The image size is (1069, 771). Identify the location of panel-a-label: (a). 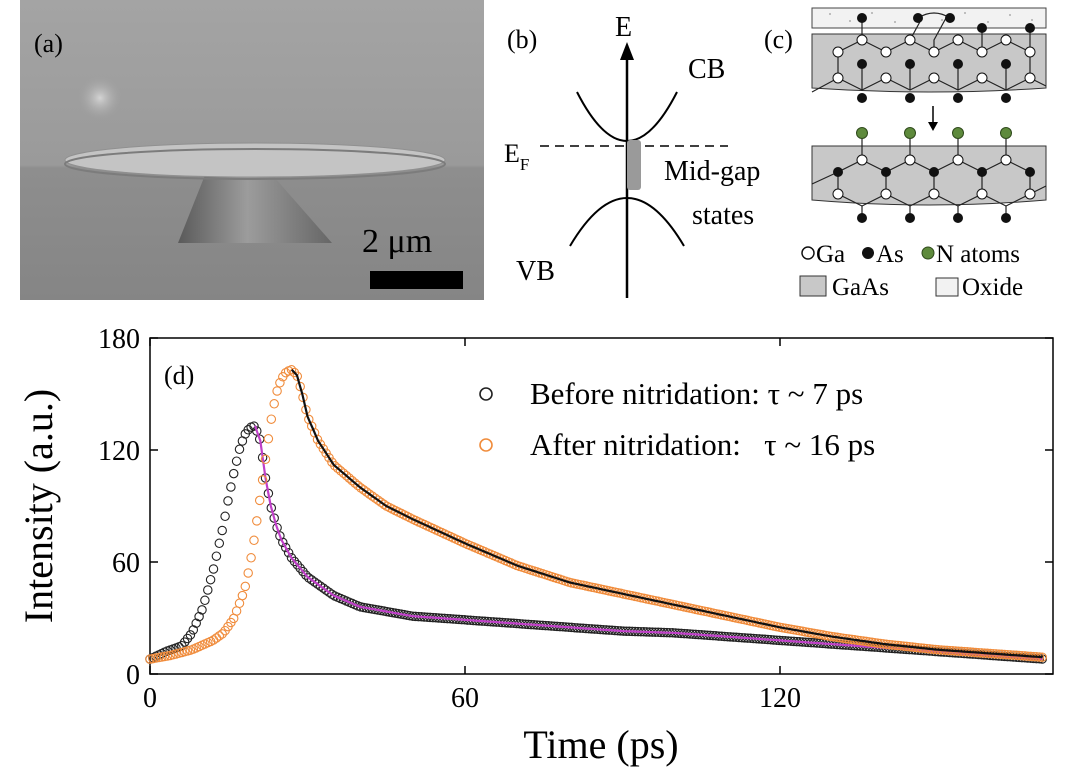
(48, 43).